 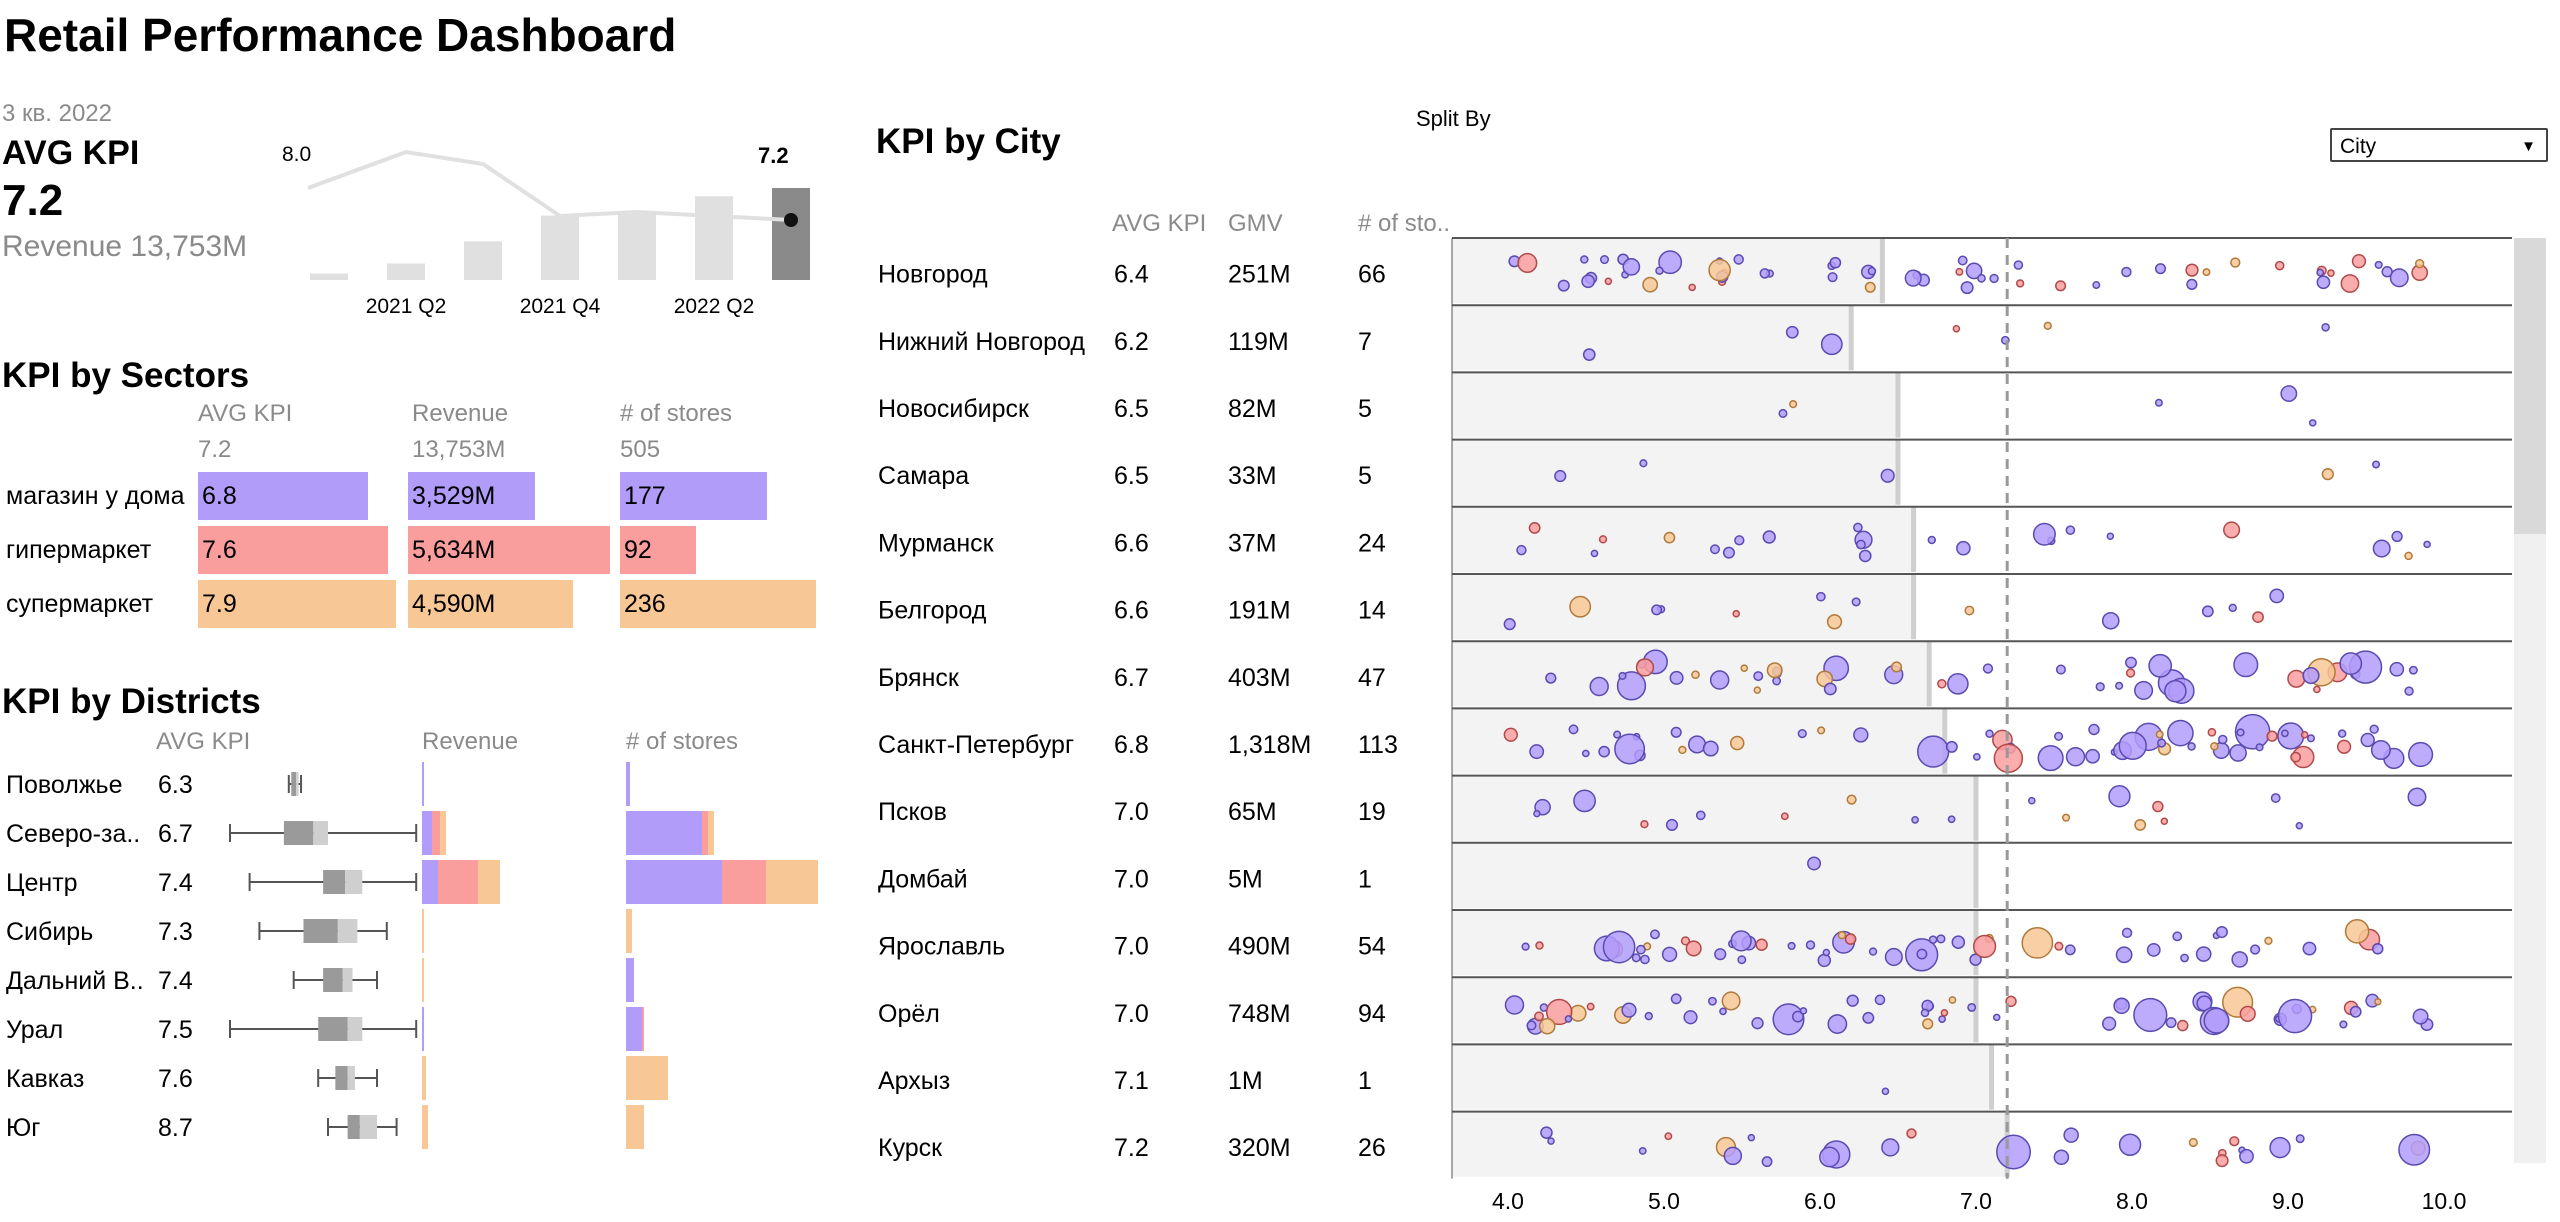 I want to click on city-name: Мурманск, so click(x=936, y=543).